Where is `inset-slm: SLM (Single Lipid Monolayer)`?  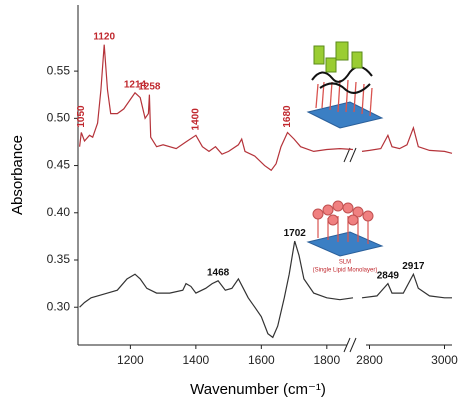 inset-slm: SLM (Single Lipid Monolayer) is located at coordinates (345, 237).